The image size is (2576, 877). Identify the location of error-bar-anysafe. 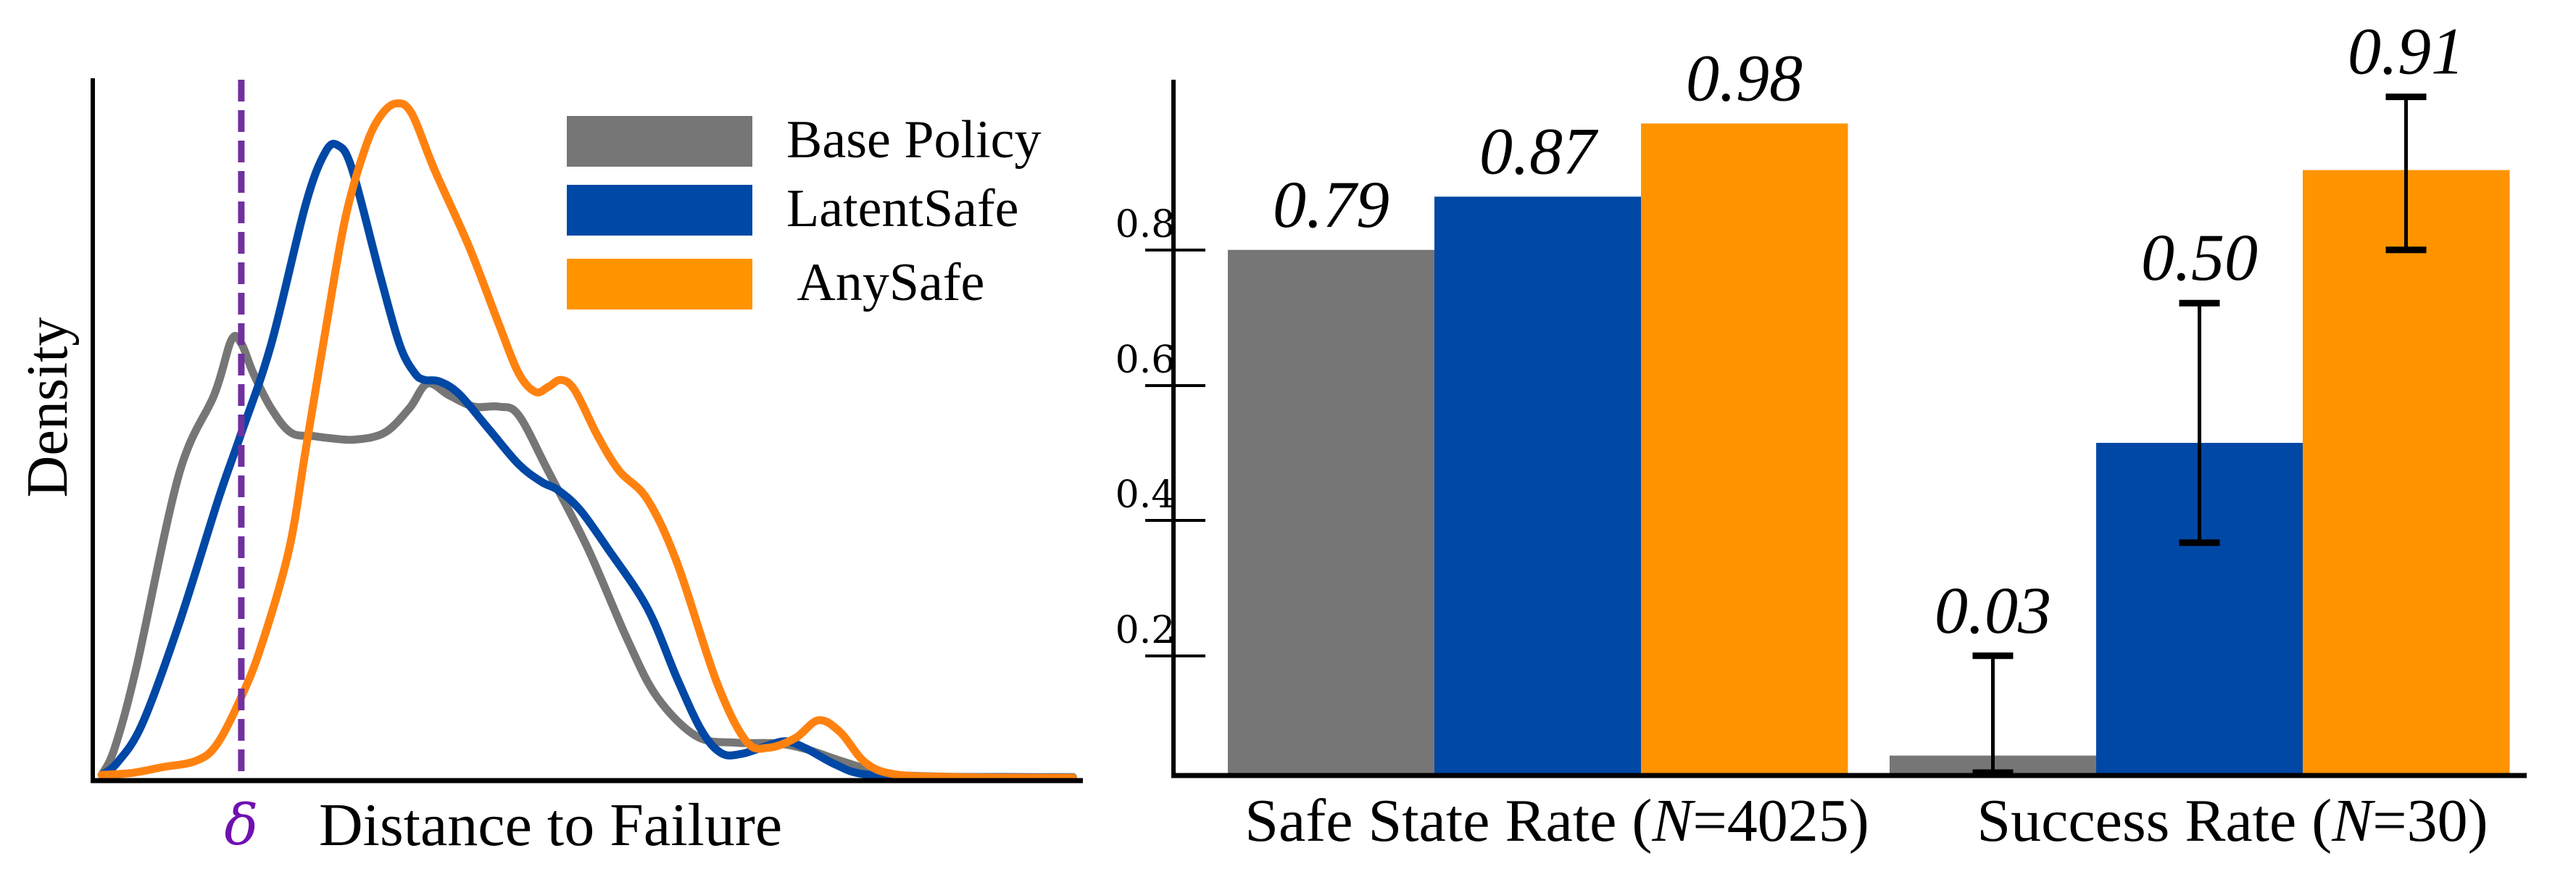
(2406, 174).